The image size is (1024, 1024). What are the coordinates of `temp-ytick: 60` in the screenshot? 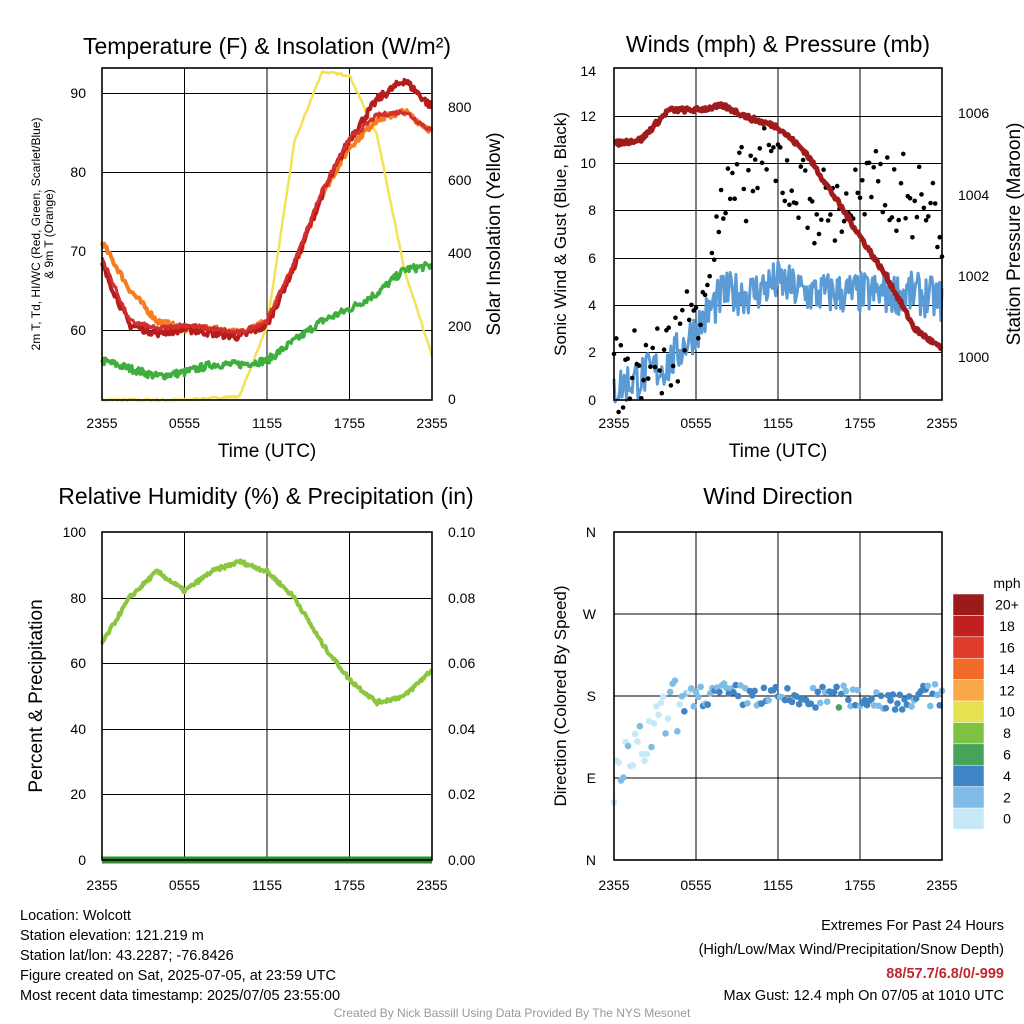 It's located at (78, 330).